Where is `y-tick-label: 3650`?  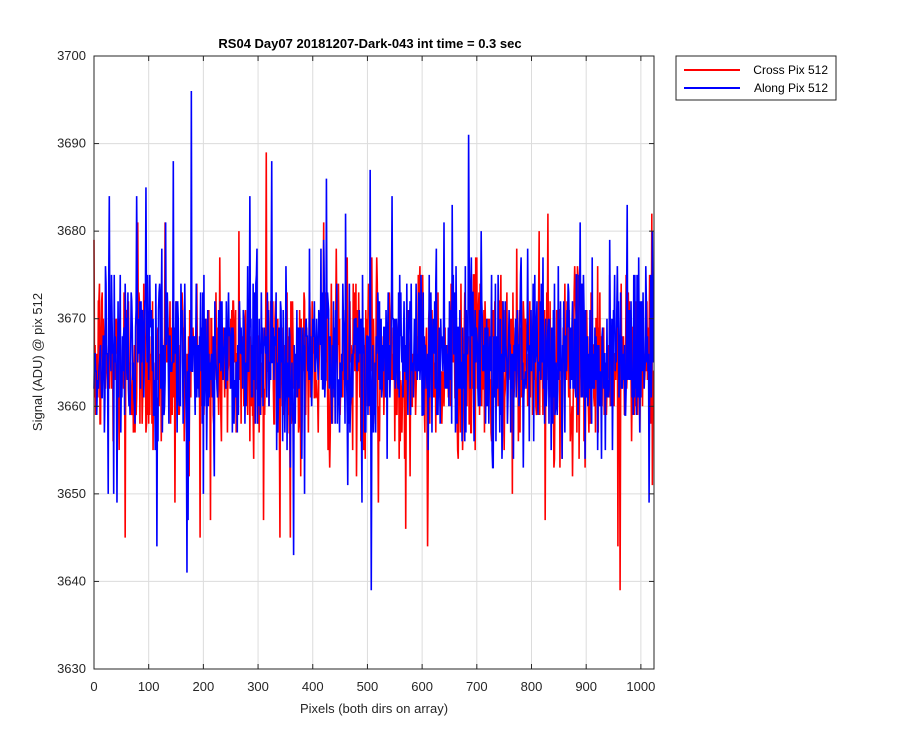
y-tick-label: 3650 is located at coordinates (71, 493).